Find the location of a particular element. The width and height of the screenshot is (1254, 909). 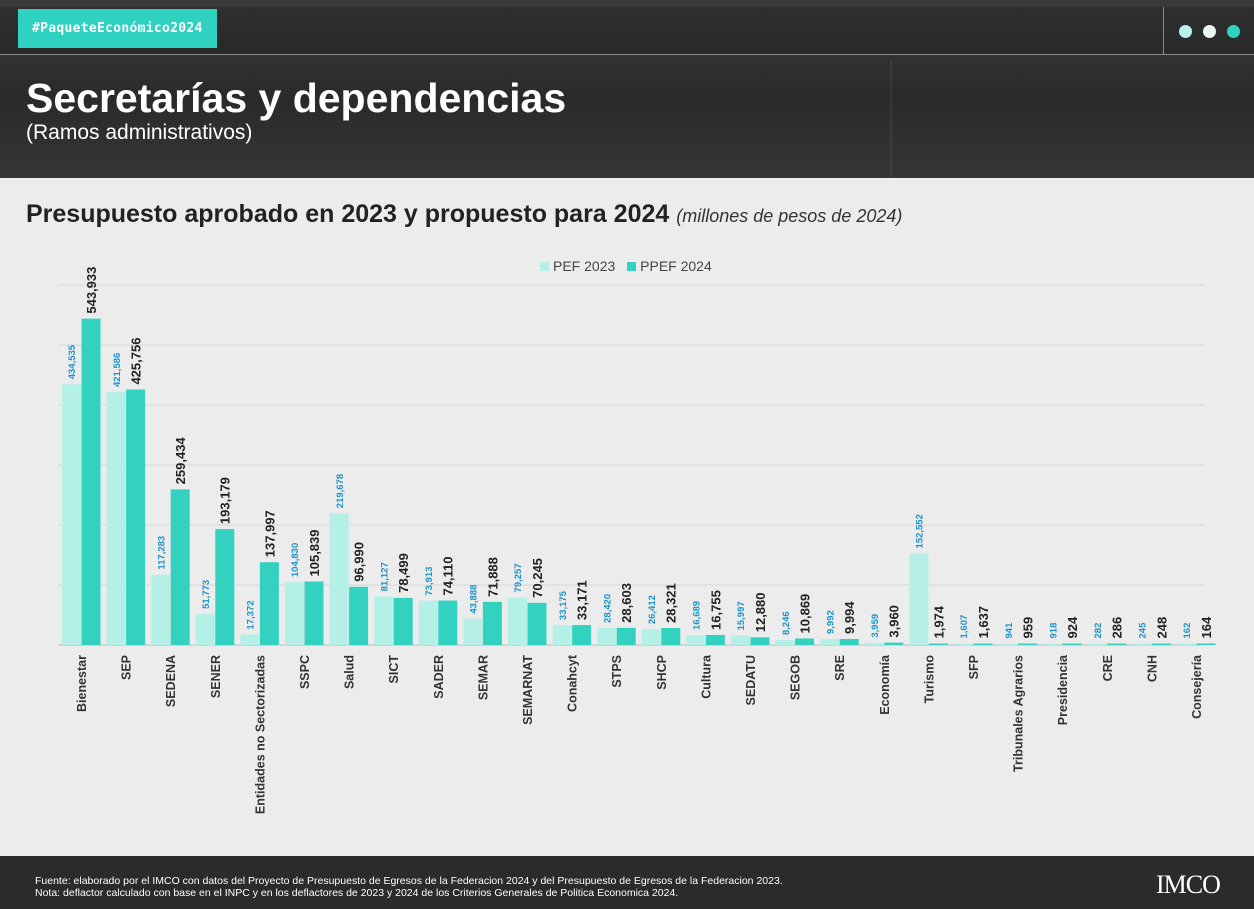

data-label: 16,689 is located at coordinates (697, 615).